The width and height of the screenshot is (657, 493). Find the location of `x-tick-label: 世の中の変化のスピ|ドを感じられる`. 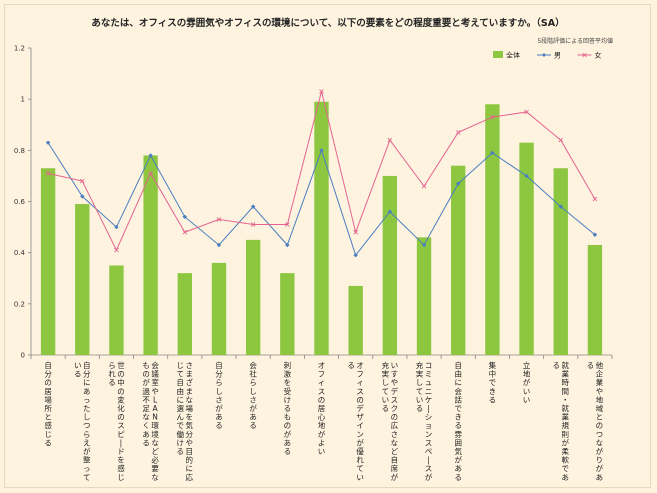

x-tick-label: 世の中の変化のスピ|ドを感じられる is located at coordinates (116, 421).